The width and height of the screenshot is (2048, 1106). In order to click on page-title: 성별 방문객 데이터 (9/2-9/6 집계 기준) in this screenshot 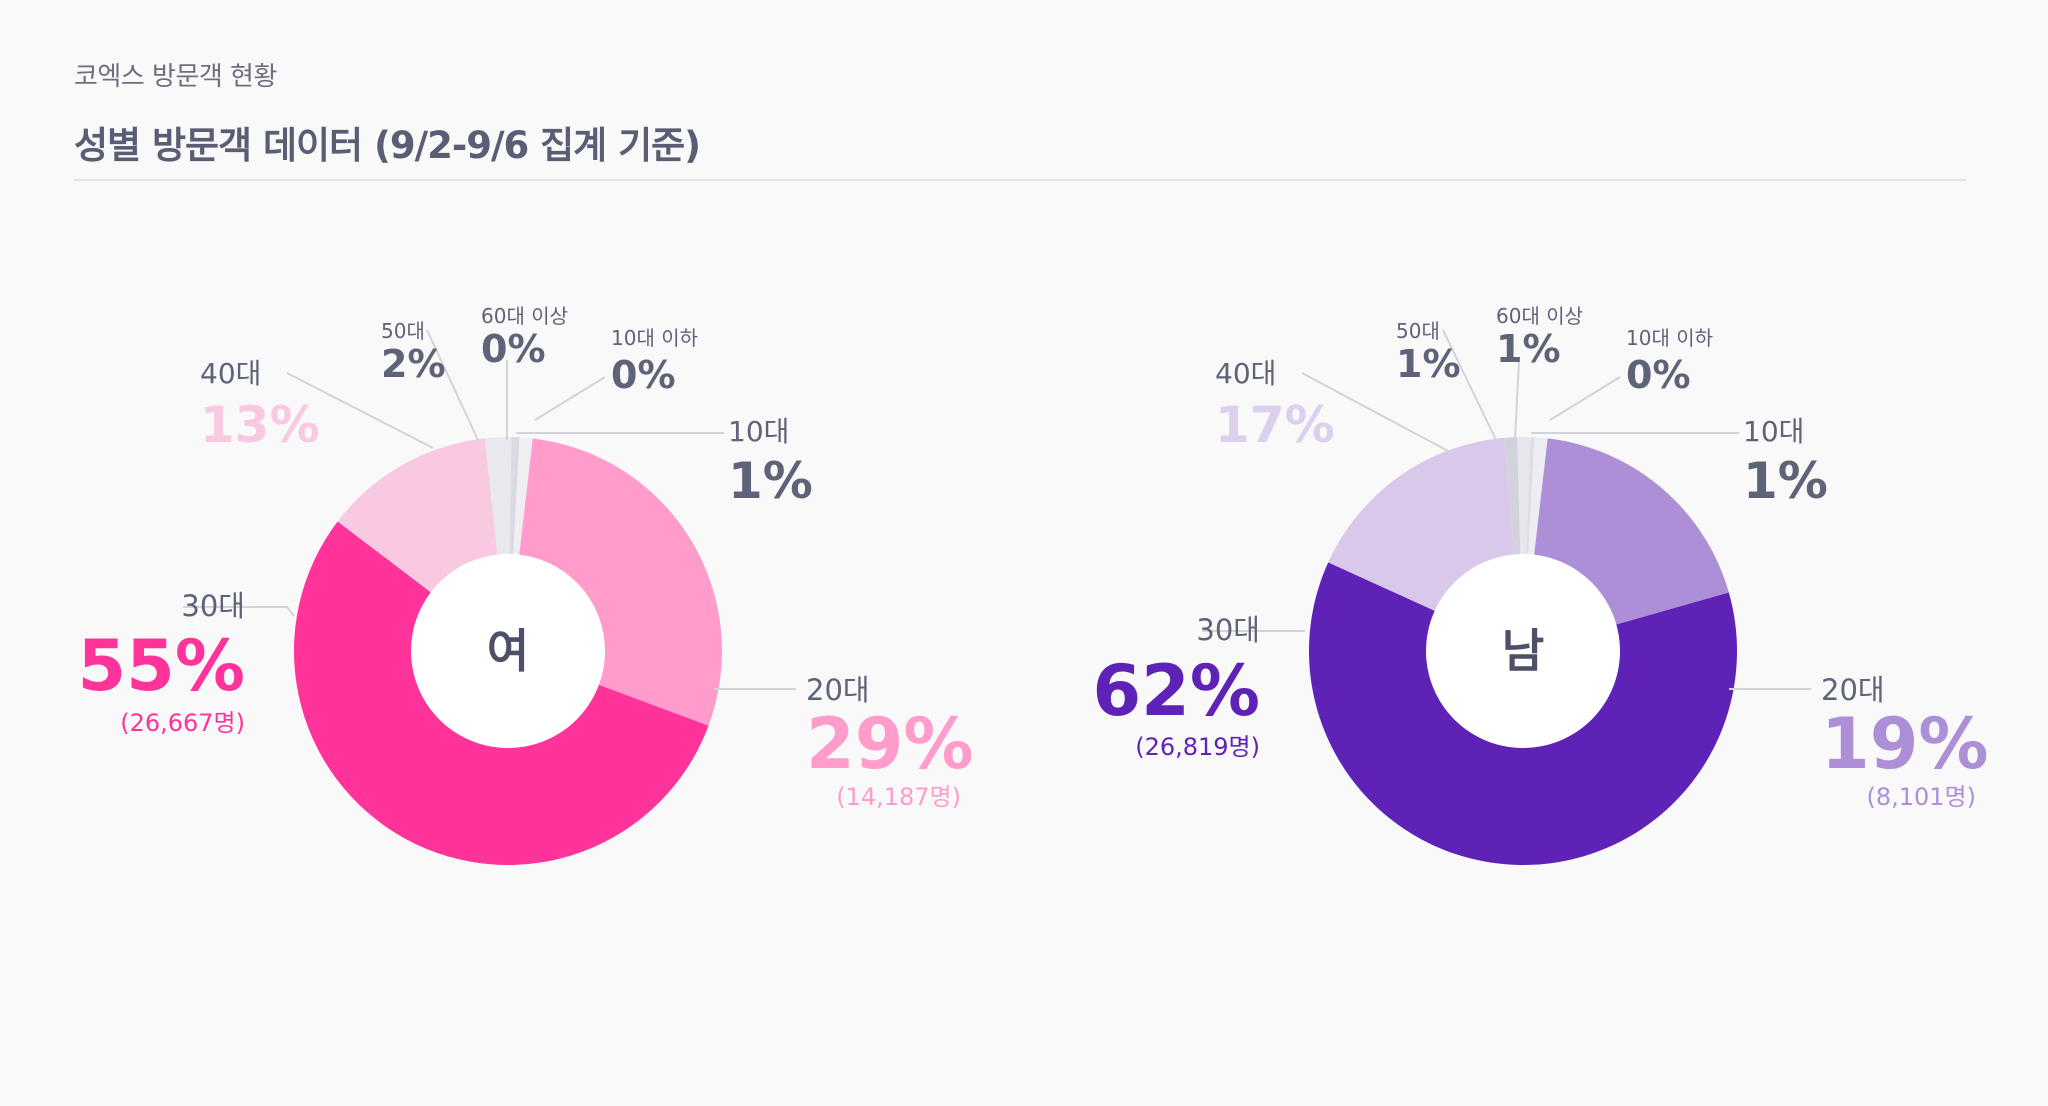, I will do `click(387, 145)`.